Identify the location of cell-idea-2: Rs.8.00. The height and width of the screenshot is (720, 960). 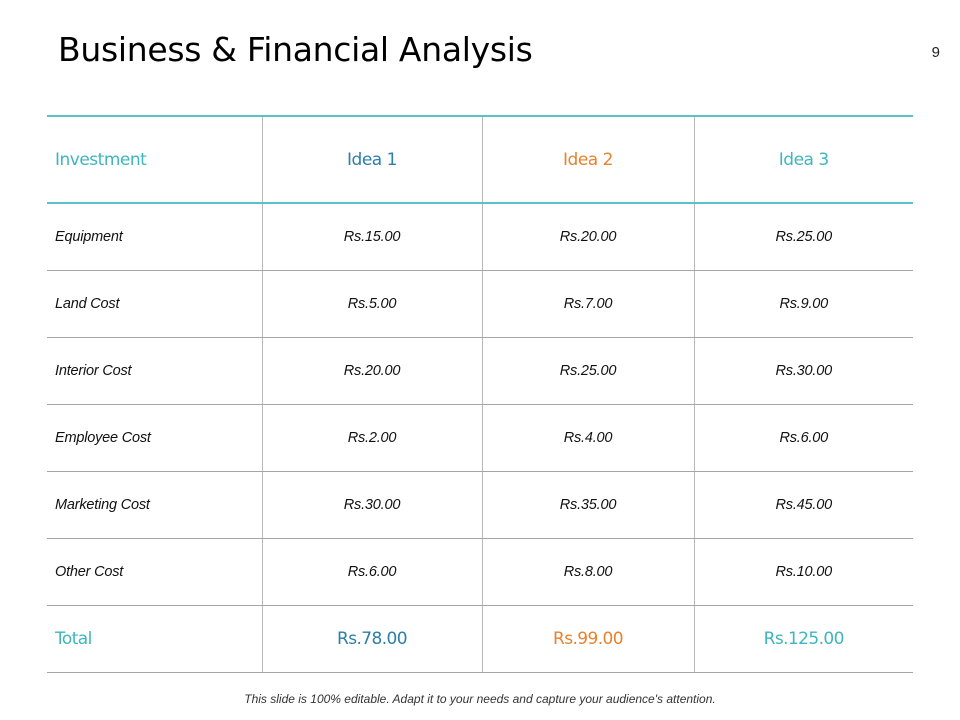
(588, 572).